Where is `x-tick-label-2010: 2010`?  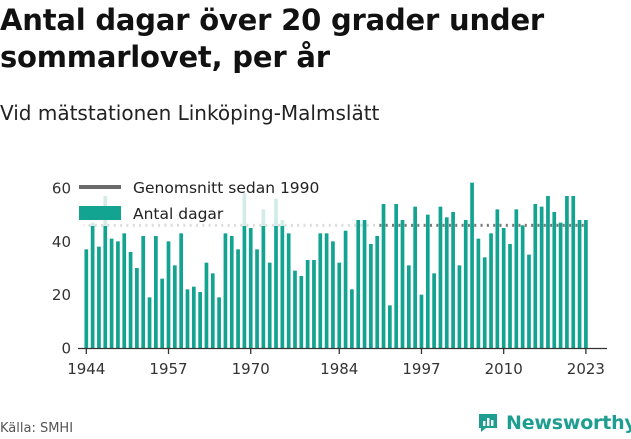 x-tick-label-2010: 2010 is located at coordinates (504, 369).